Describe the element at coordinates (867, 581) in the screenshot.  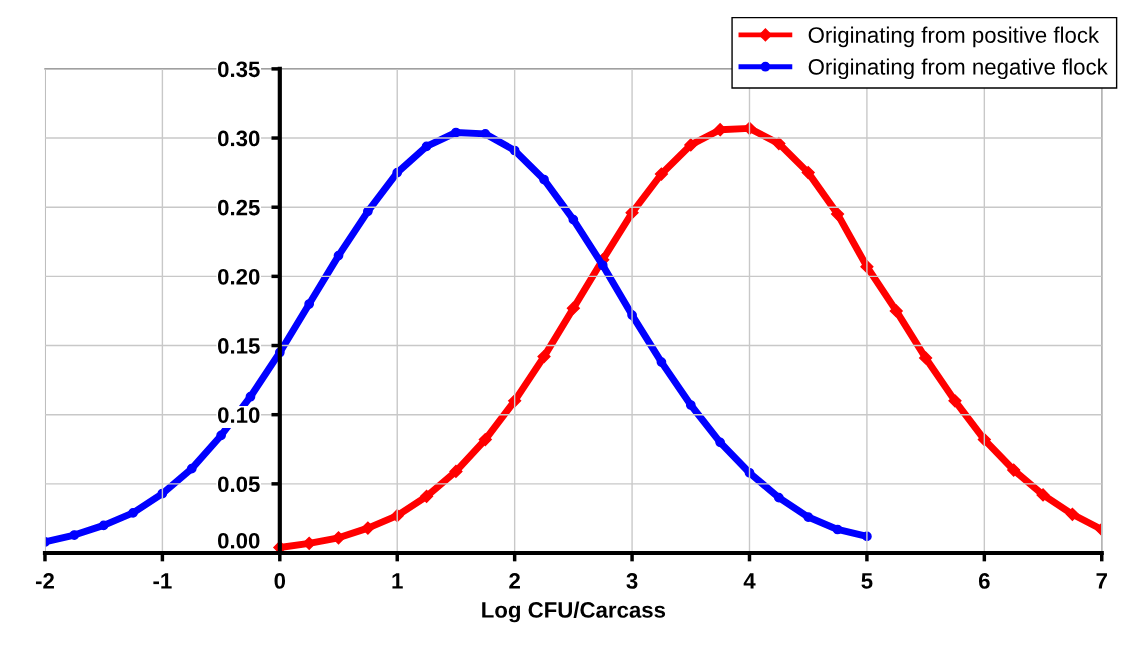
I see `x-tick-label: 5` at that location.